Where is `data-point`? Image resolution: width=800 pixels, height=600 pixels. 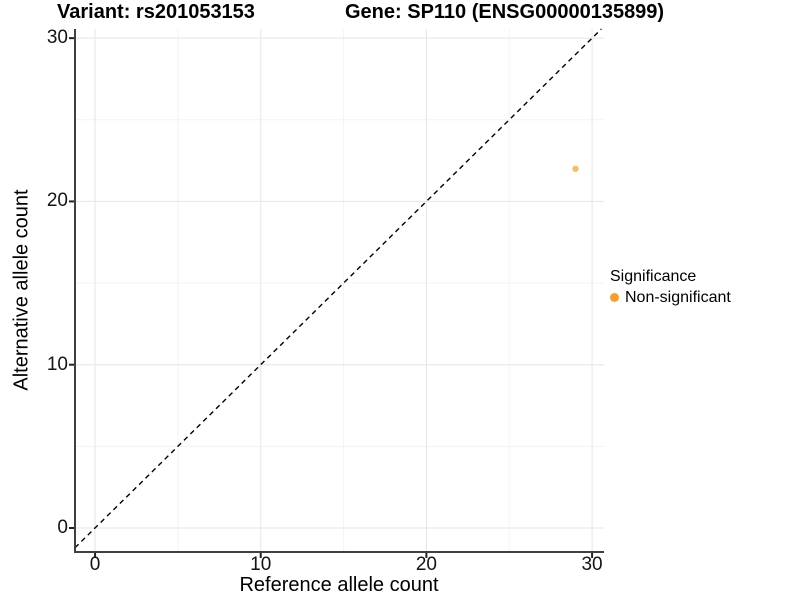 data-point is located at coordinates (575, 168).